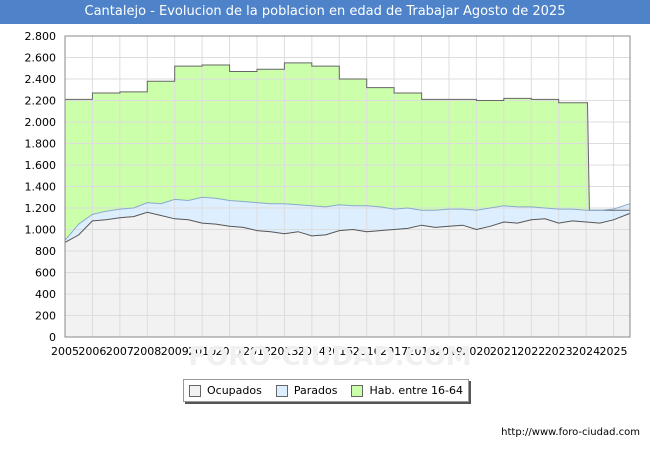  Describe the element at coordinates (504, 351) in the screenshot. I see `x-tick-label: 2021` at that location.